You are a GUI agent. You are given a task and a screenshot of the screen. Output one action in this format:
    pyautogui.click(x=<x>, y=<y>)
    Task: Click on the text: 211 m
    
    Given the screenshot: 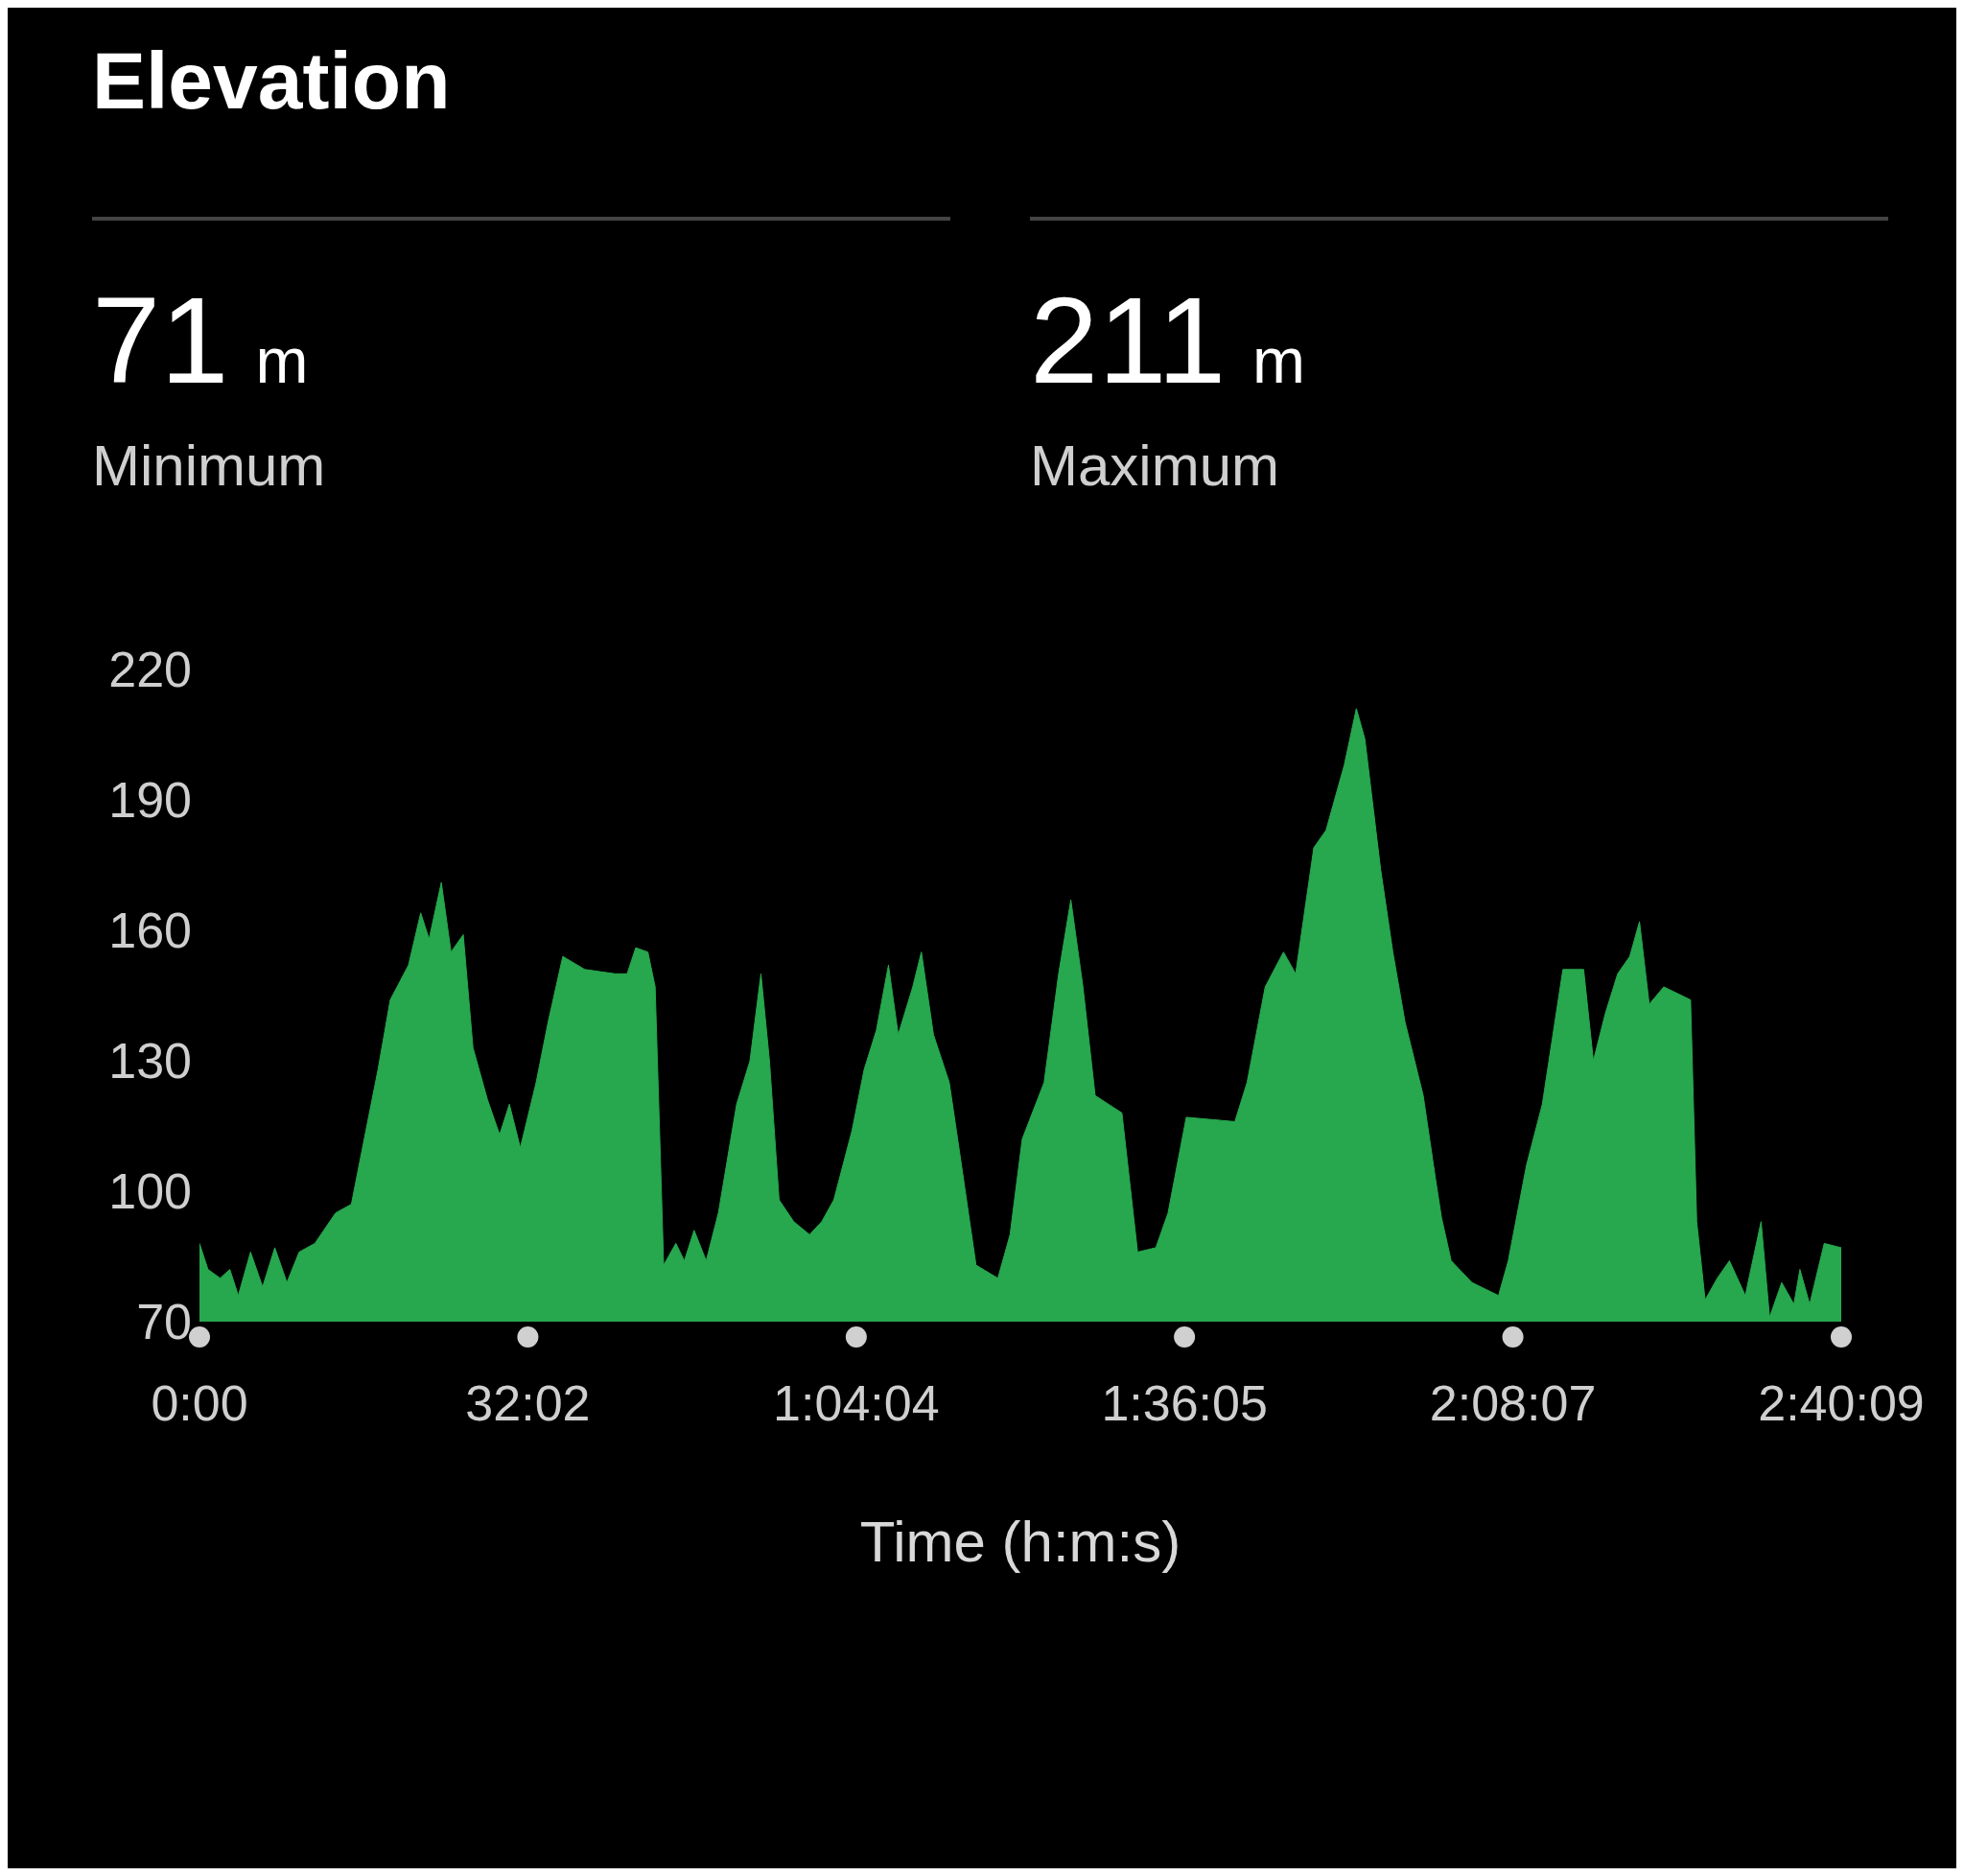 What is the action you would take?
    pyautogui.click(x=1168, y=340)
    